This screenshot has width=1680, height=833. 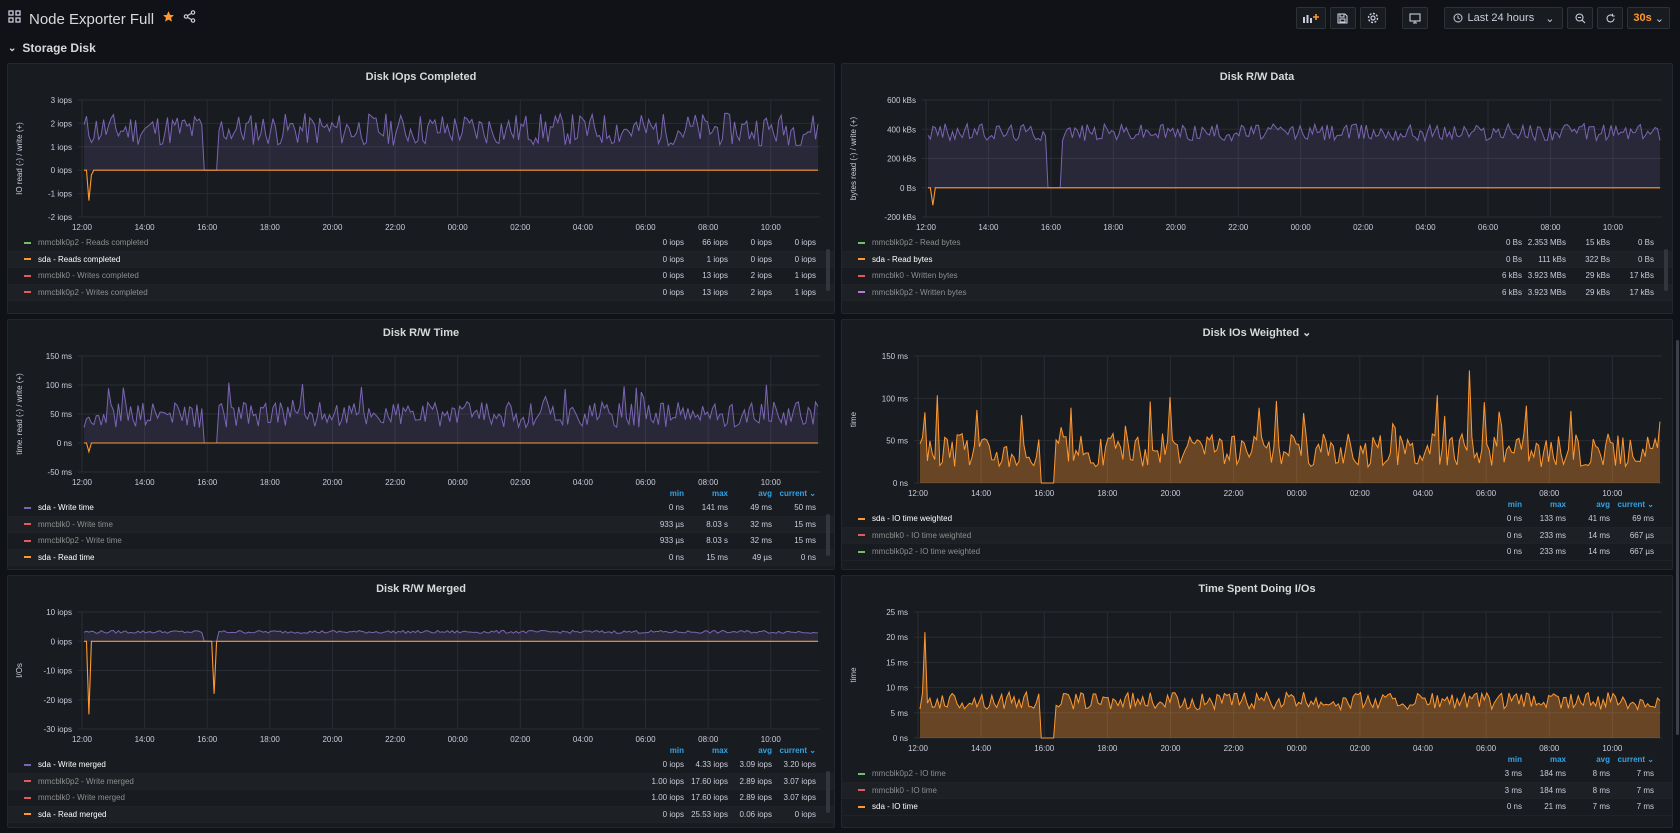 What do you see at coordinates (1168, 551) in the screenshot?
I see `legend-series-name: mmcblk0p2 - IO time weighted` at bounding box center [1168, 551].